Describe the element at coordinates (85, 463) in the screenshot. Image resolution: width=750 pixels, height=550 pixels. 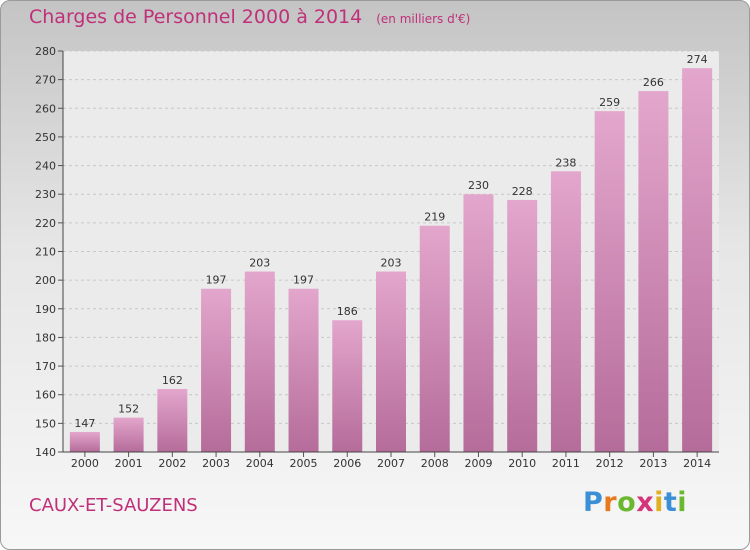
I see `x-tick-label: 2000` at that location.